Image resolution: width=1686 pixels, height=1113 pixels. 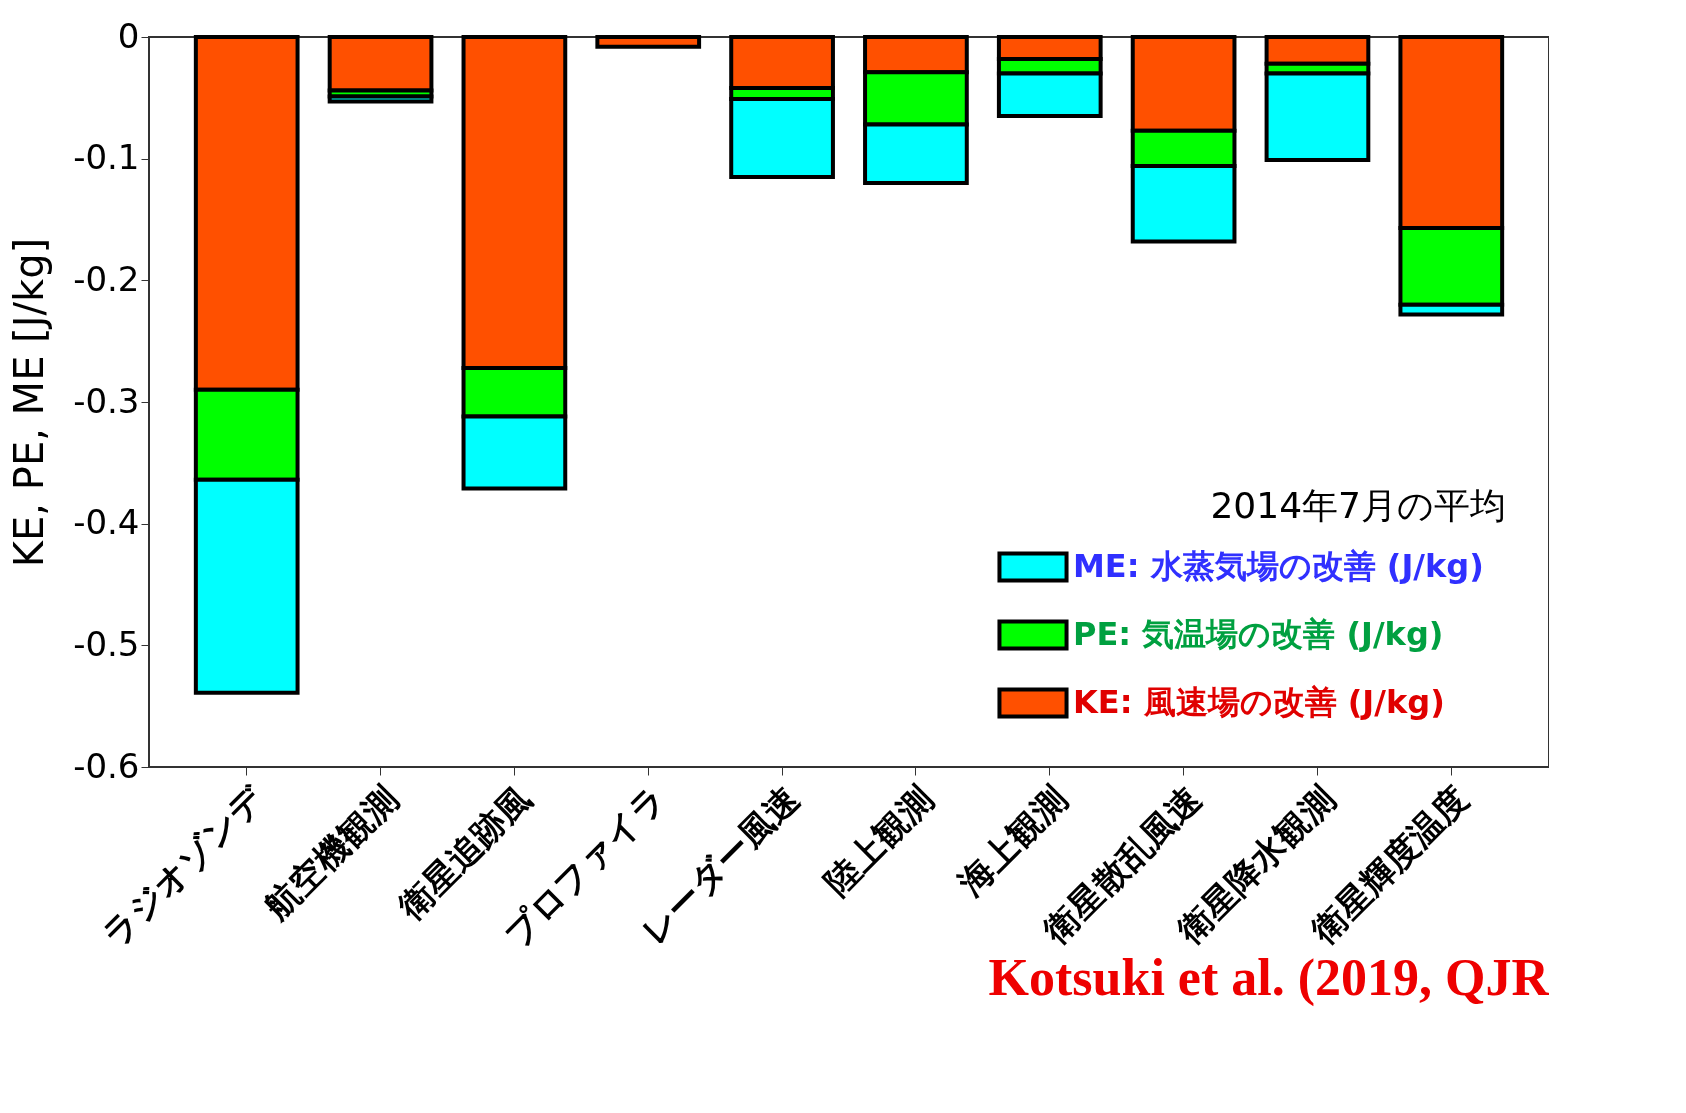 I want to click on y-tick-label: -0.5, so click(x=106, y=643).